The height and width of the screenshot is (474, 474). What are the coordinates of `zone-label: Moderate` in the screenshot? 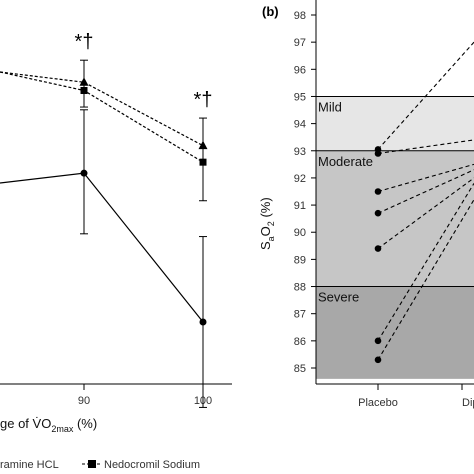 It's located at (345, 161).